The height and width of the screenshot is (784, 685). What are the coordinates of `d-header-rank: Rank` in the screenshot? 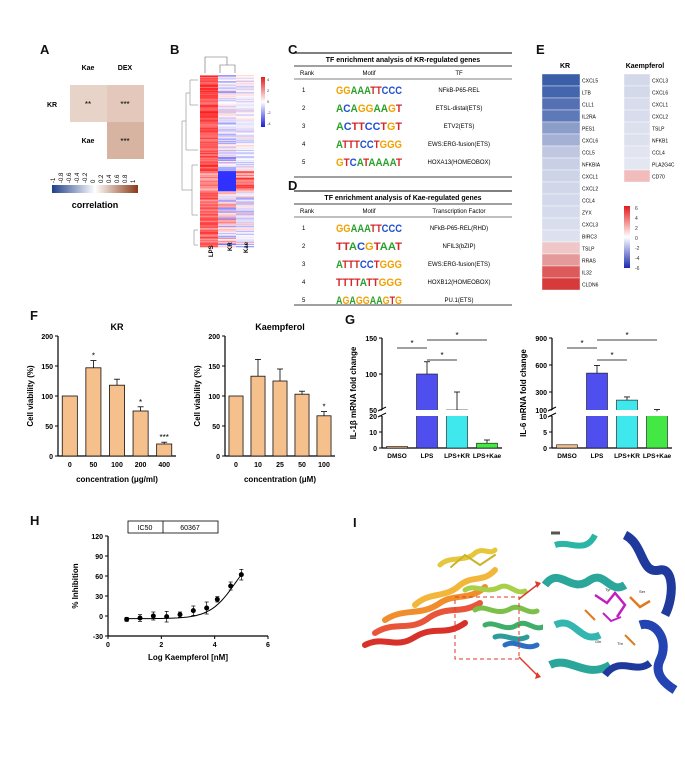 It's located at (307, 212).